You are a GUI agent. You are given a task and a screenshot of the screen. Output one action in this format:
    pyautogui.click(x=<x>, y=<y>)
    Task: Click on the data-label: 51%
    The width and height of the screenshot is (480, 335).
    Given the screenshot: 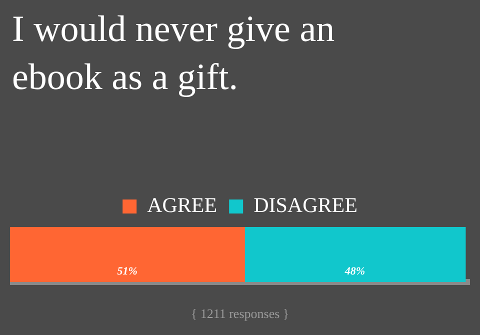 What is the action you would take?
    pyautogui.click(x=127, y=271)
    